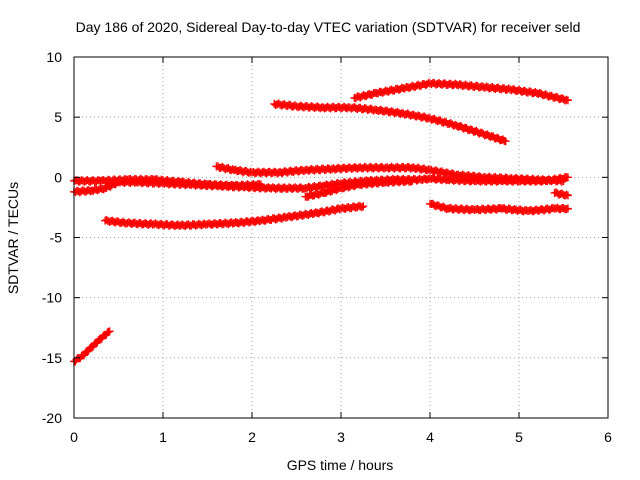 This screenshot has height=480, width=640. Describe the element at coordinates (58, 117) in the screenshot. I see `y-tick-label: 5` at that location.